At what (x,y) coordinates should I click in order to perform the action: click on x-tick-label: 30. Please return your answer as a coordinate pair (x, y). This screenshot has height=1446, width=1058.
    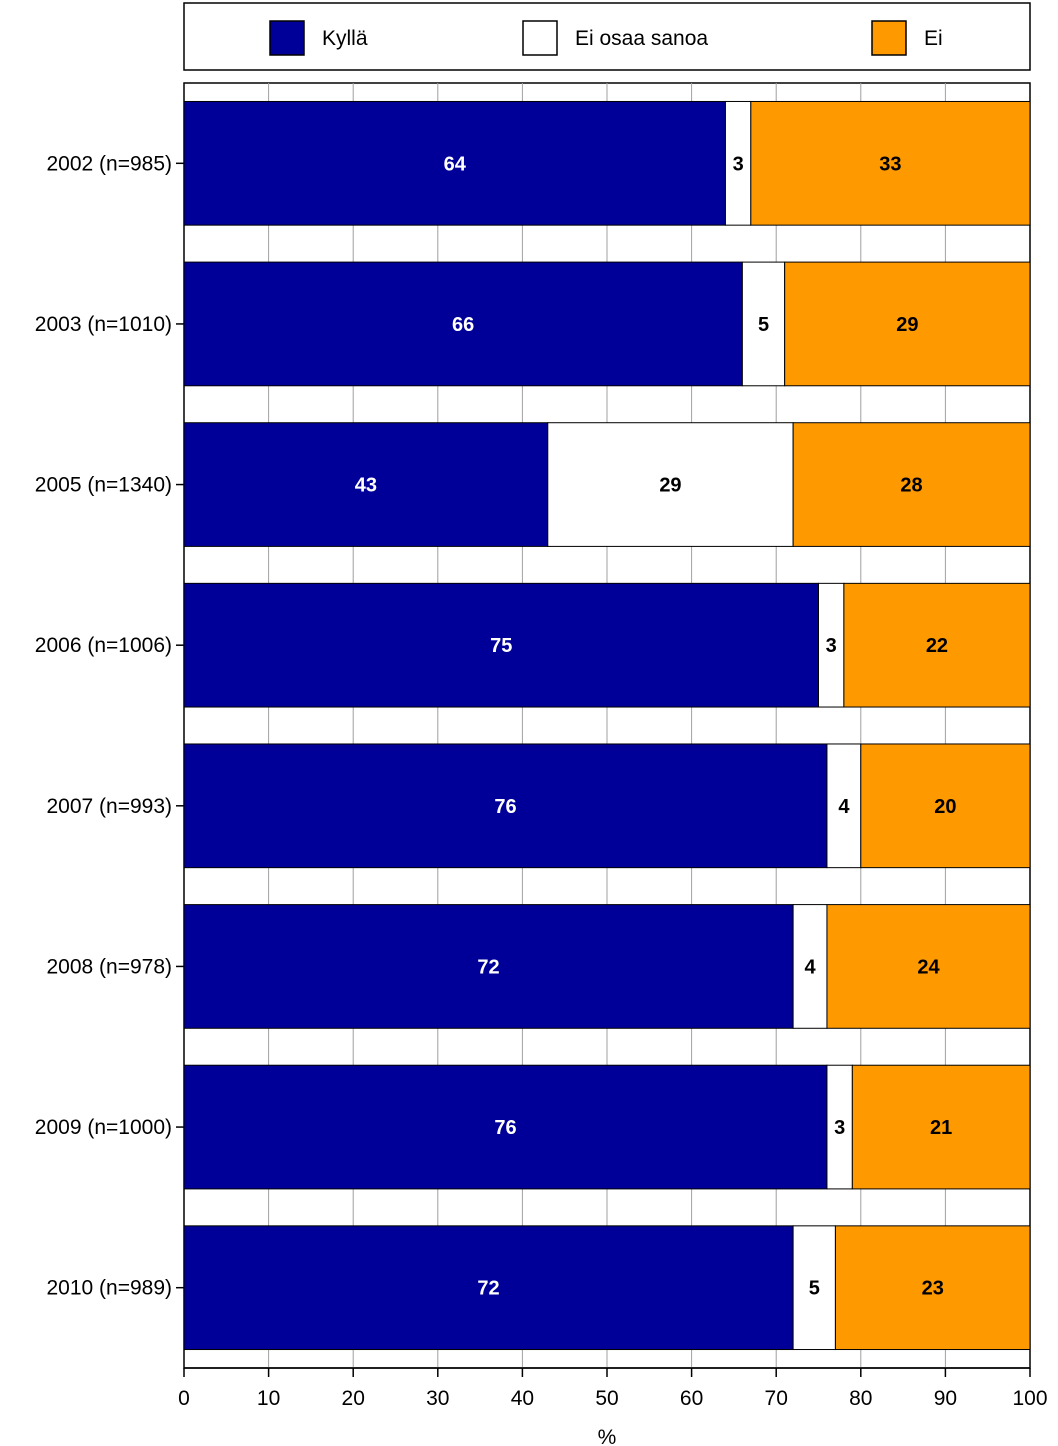
    Looking at the image, I should click on (437, 1398).